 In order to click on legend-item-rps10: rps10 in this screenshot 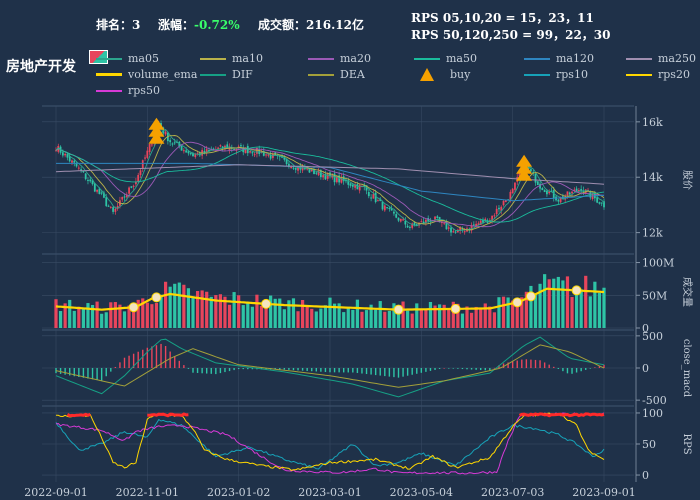, I will do `click(556, 74)`.